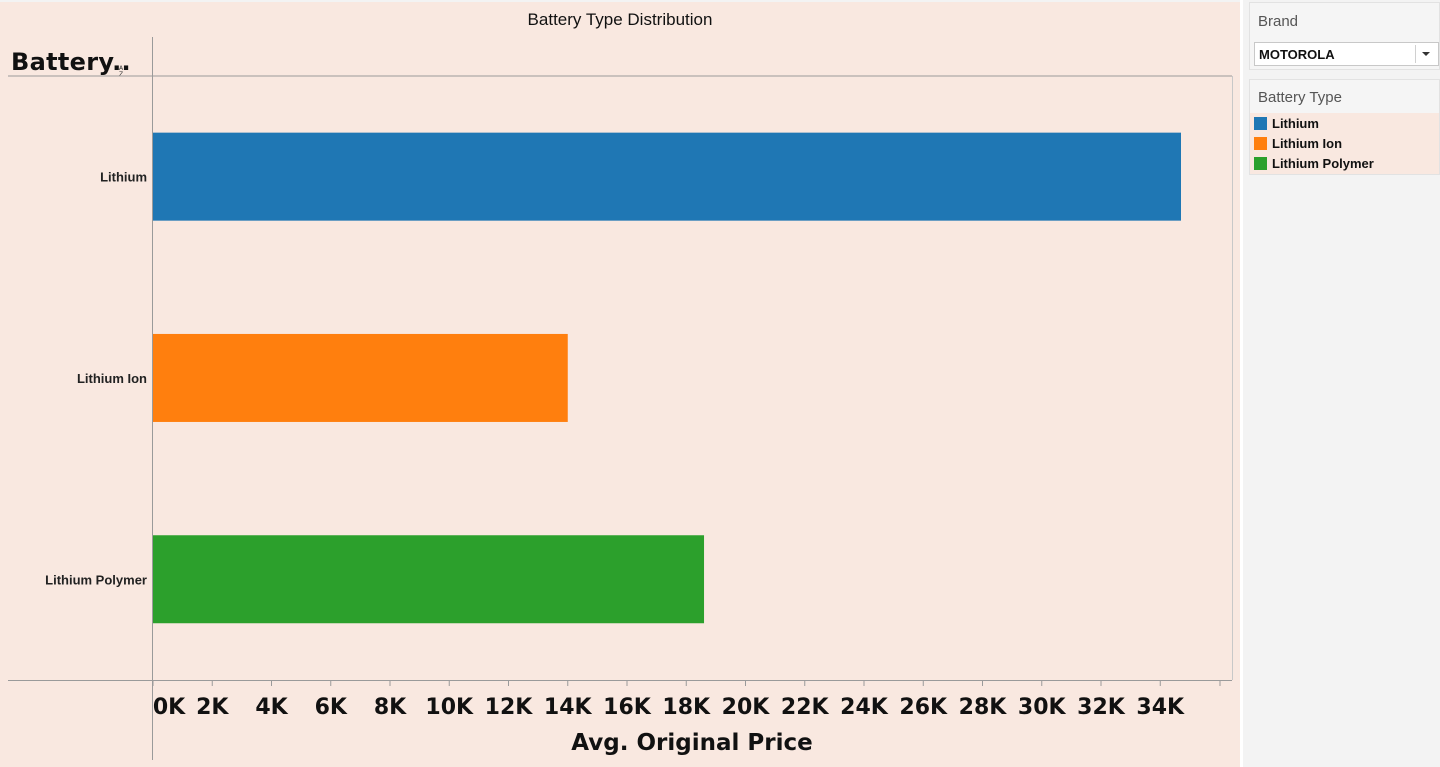 The image size is (1440, 767). I want to click on bar-lithium-ion, so click(360, 377).